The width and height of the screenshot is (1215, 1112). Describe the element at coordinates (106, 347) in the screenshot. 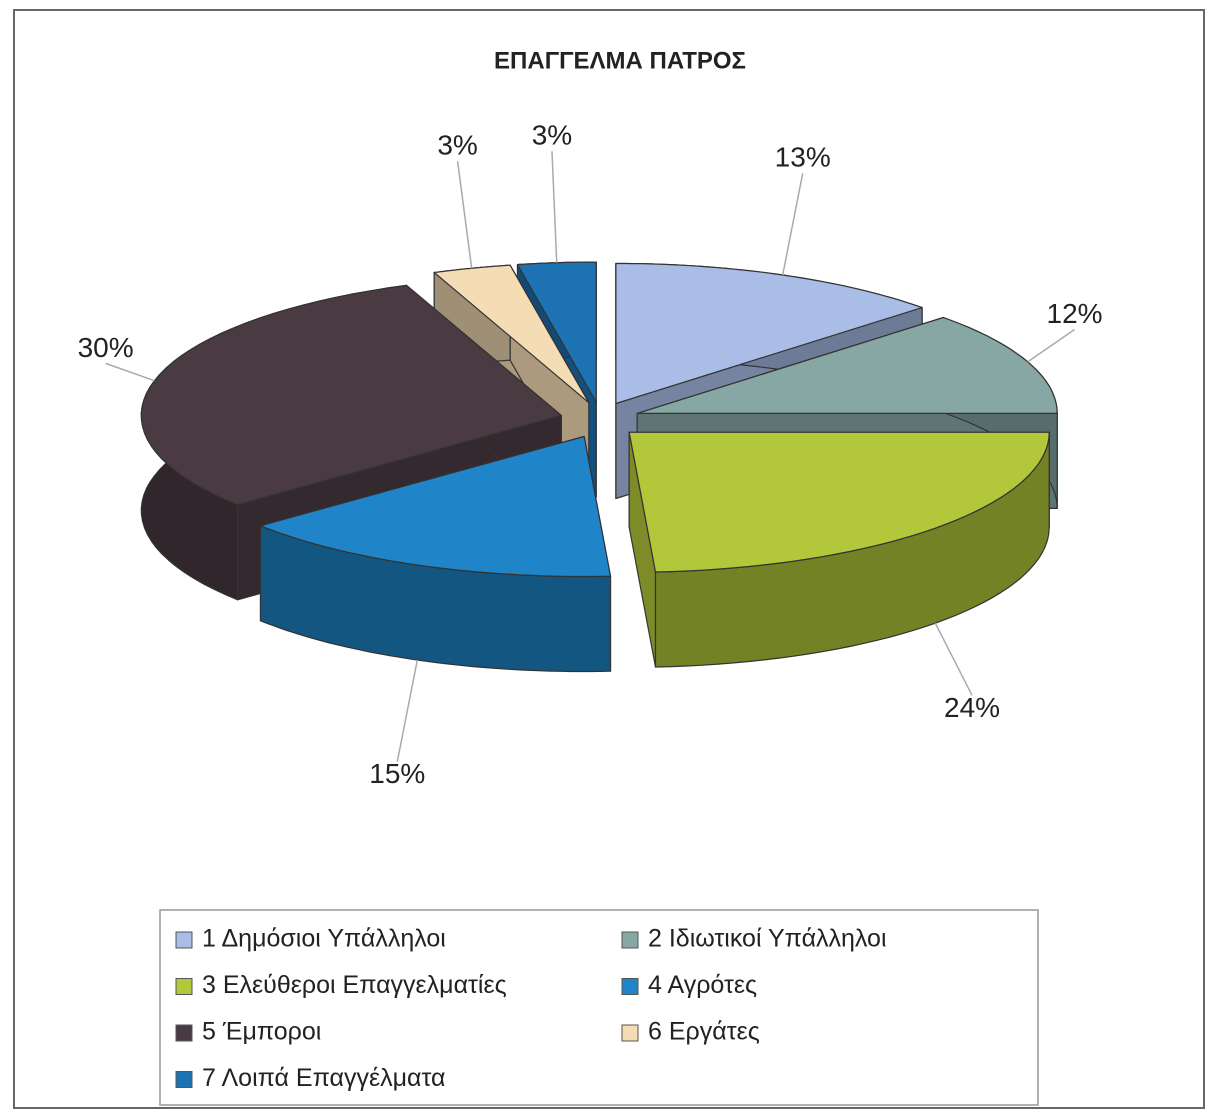

I see `data-label: 30%` at that location.